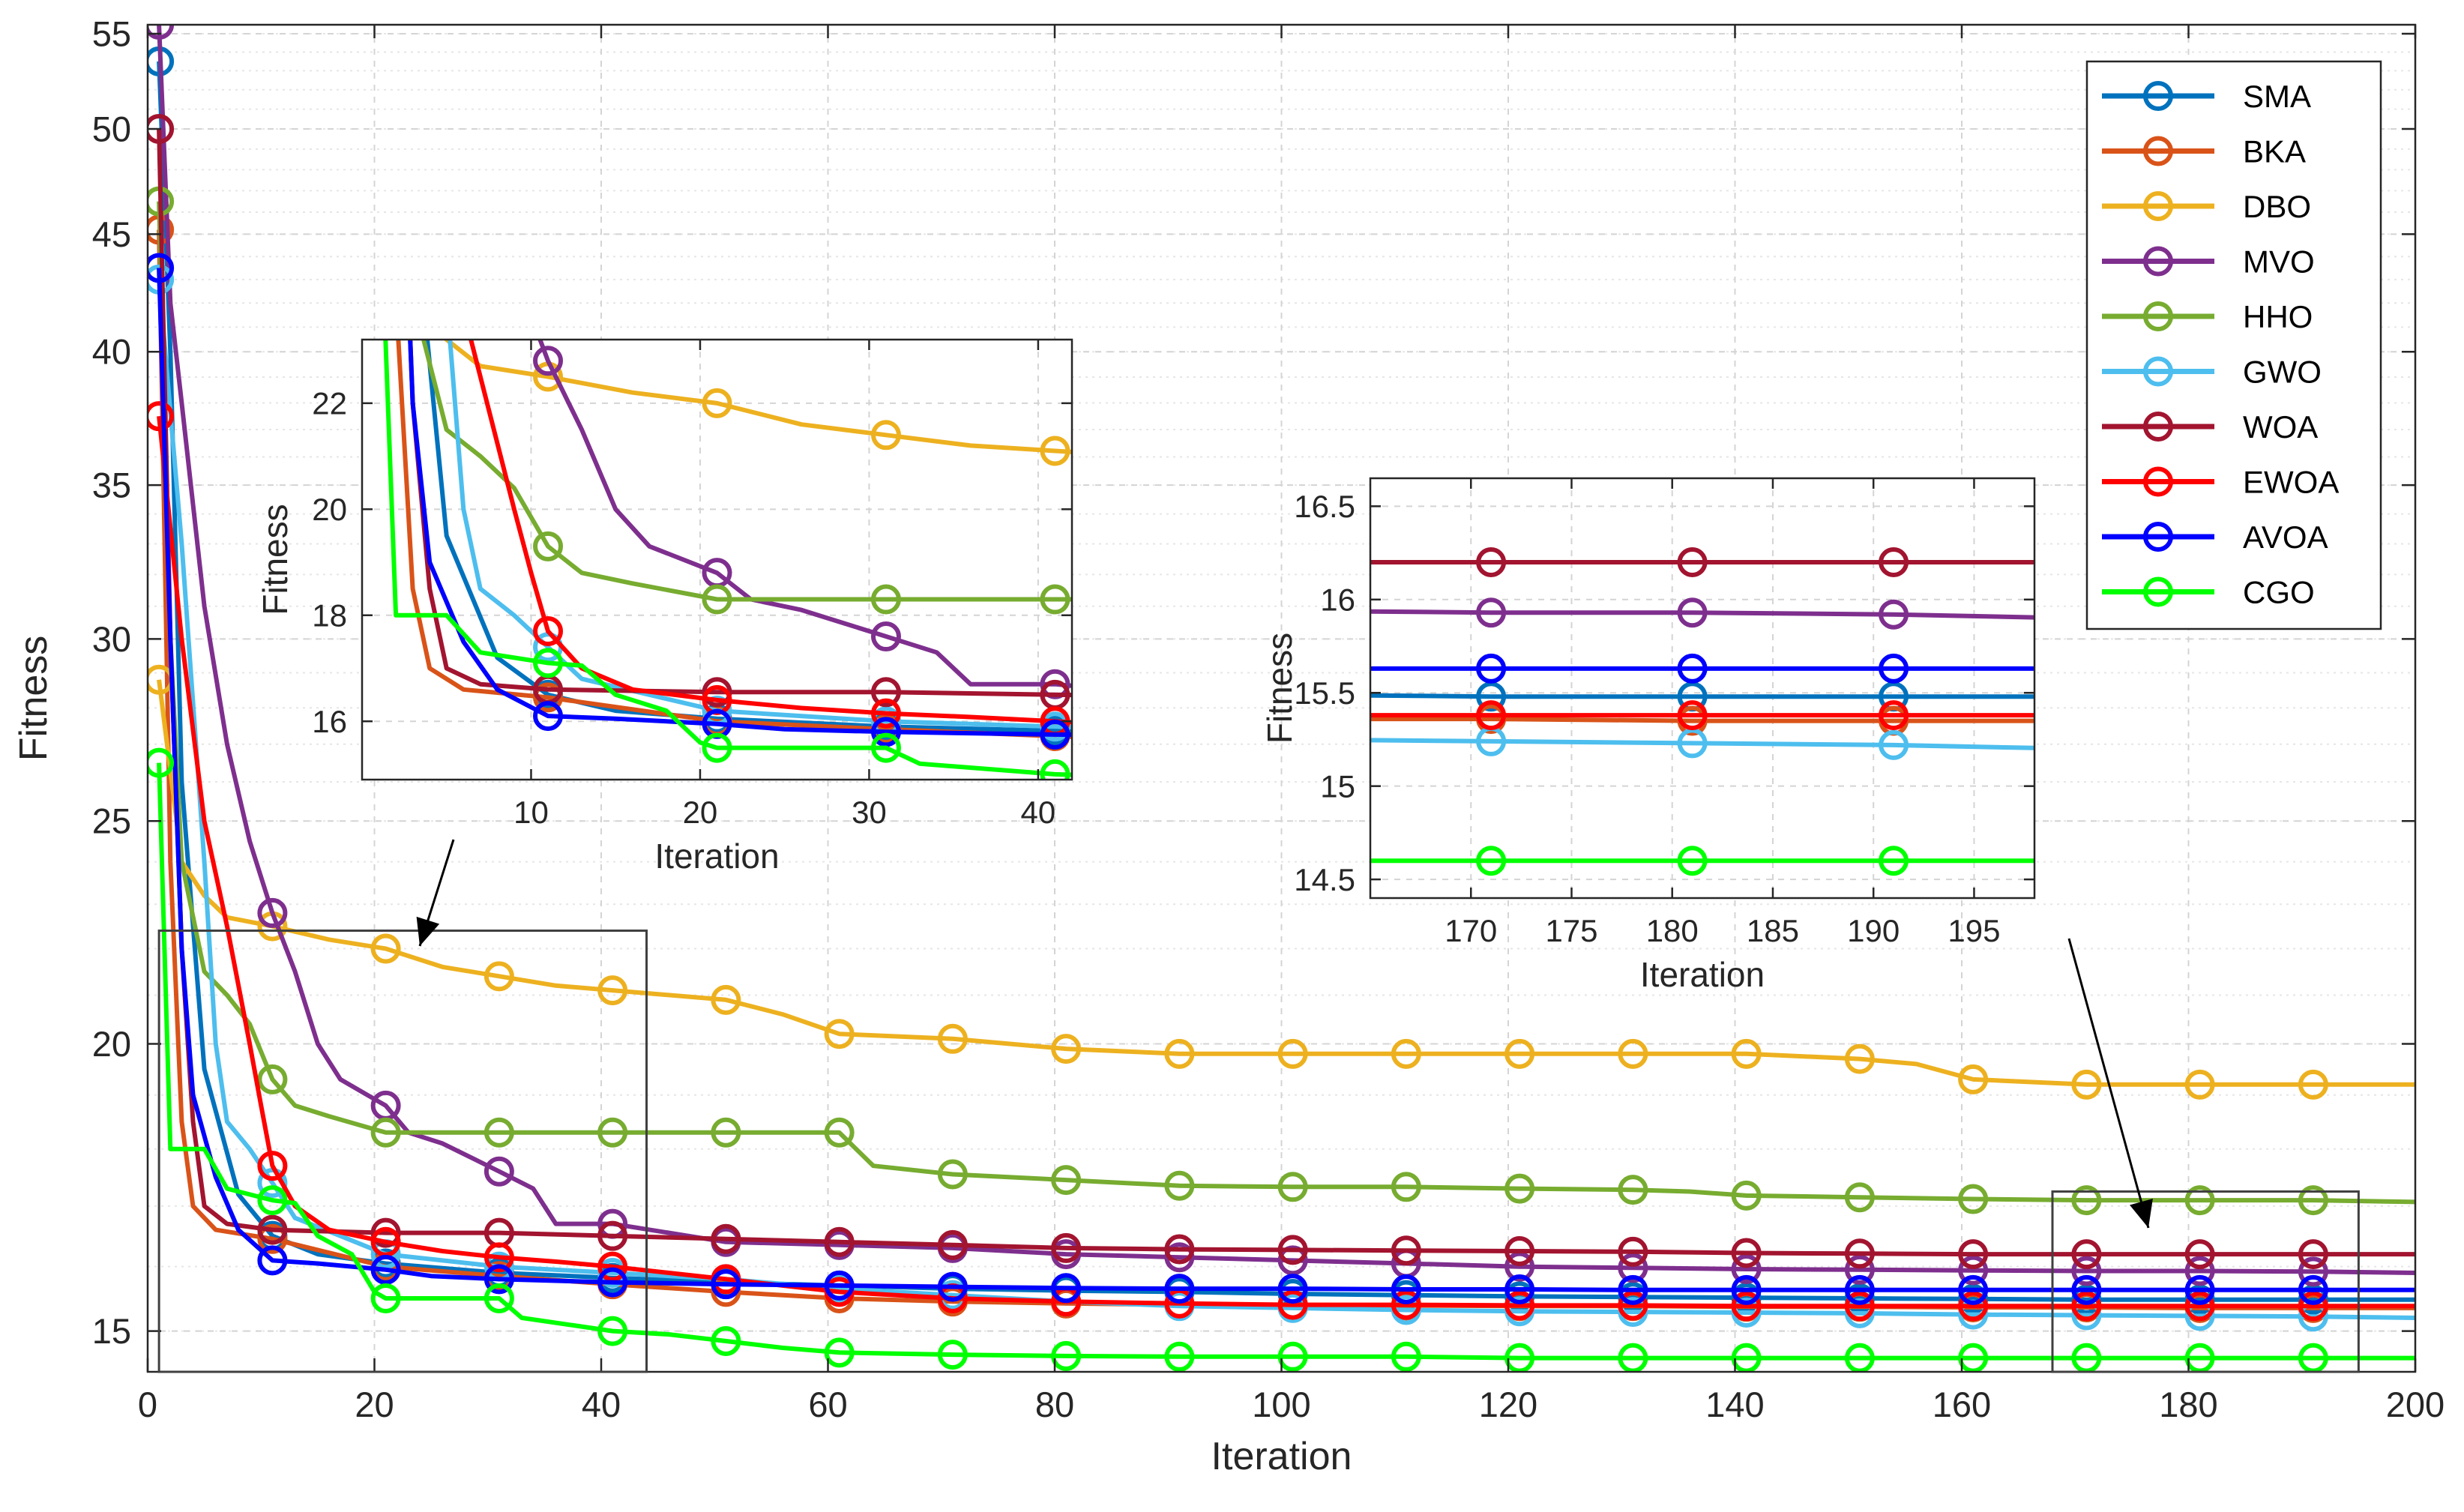 The image size is (2464, 1512). What do you see at coordinates (2274, 151) in the screenshot?
I see `legend-label-bka: BKA` at bounding box center [2274, 151].